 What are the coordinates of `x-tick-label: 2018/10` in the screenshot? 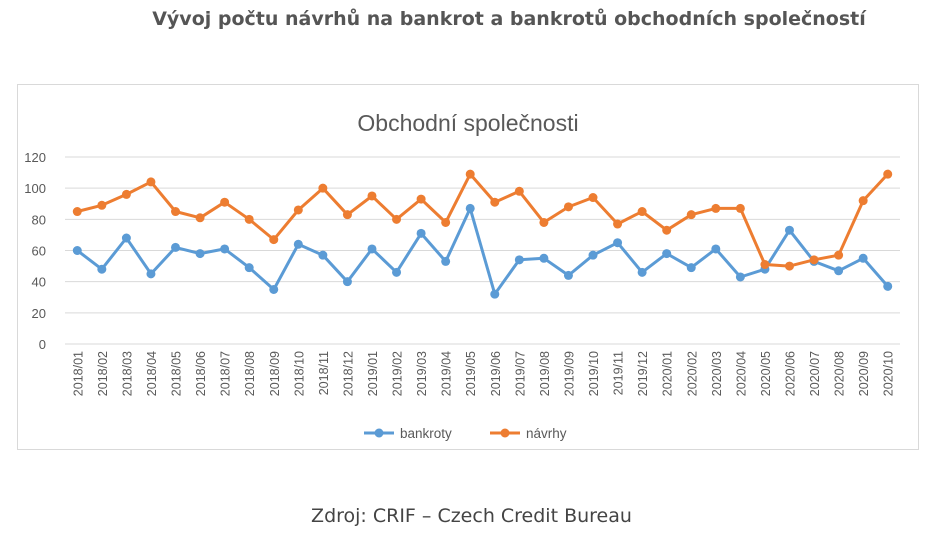 It's located at (299, 373).